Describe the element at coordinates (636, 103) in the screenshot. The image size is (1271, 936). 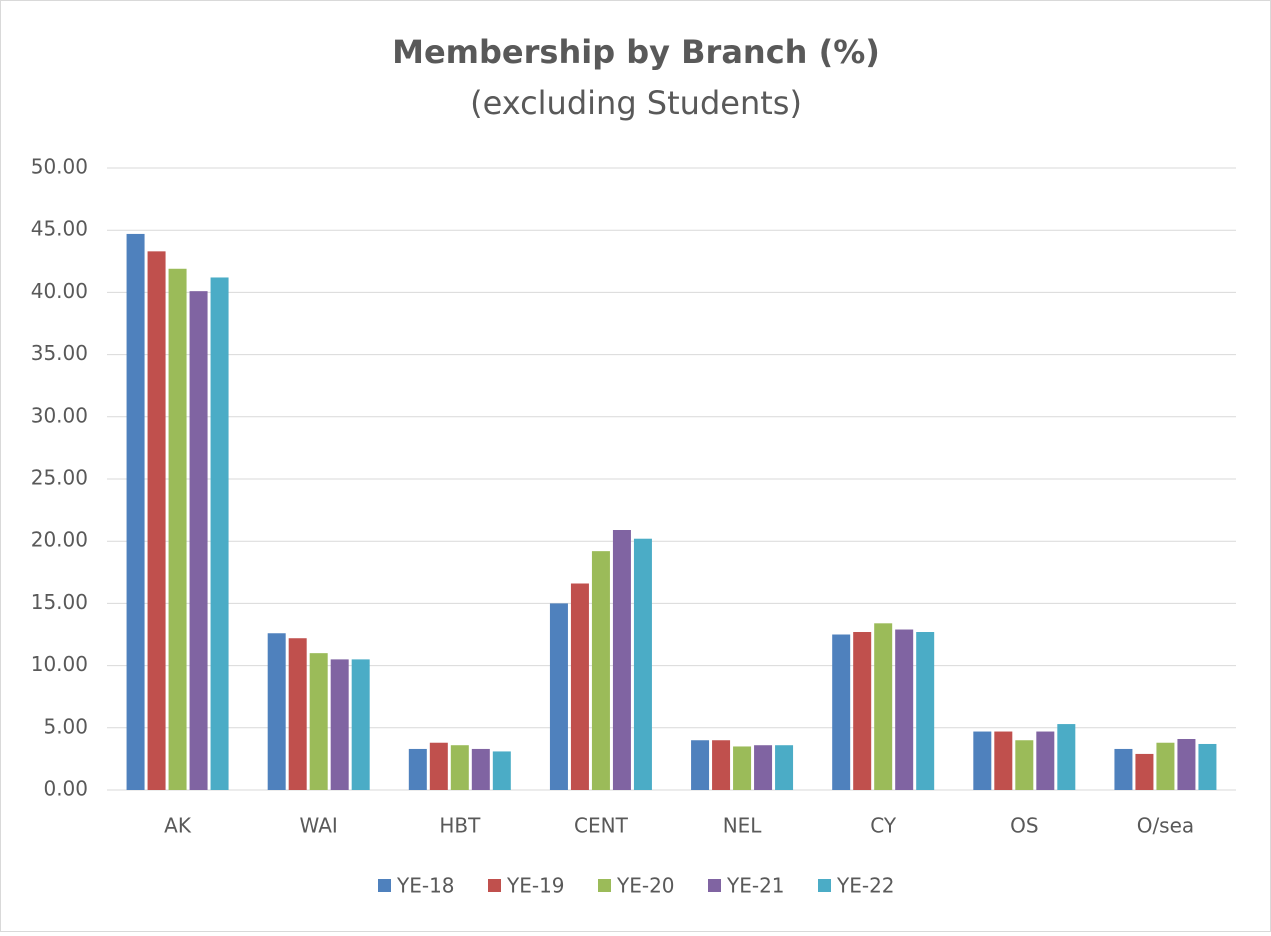
I see `chart-subtitle: (excluding Students)` at that location.